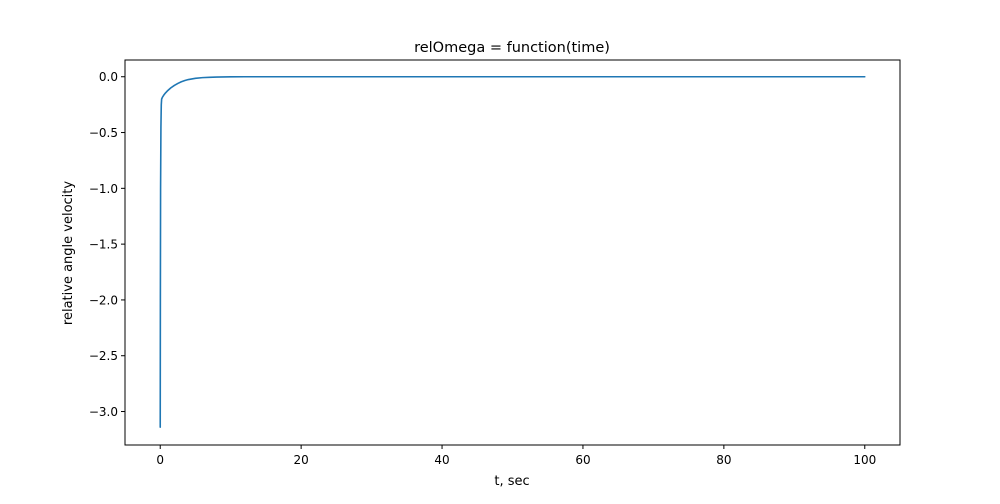 Image resolution: width=1000 pixels, height=504 pixels. Describe the element at coordinates (103, 412) in the screenshot. I see `y-tick-label: −3.0` at that location.